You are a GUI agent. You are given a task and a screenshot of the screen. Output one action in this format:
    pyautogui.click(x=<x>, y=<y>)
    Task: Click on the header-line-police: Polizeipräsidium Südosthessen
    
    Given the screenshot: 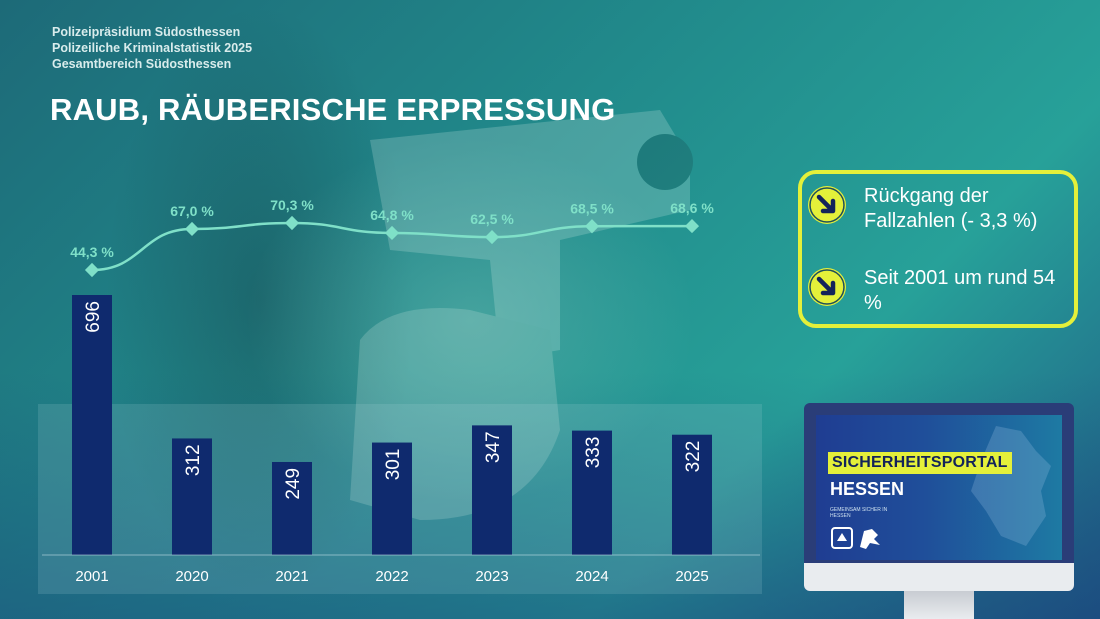 What is the action you would take?
    pyautogui.click(x=146, y=32)
    